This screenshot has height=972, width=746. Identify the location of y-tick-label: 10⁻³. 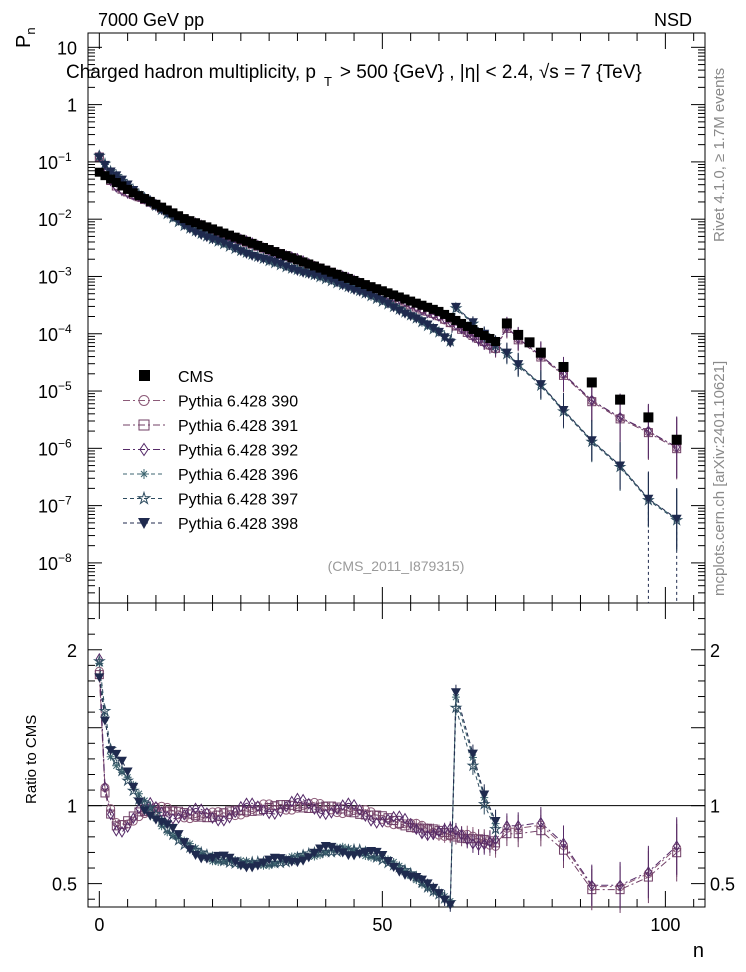
(55, 275).